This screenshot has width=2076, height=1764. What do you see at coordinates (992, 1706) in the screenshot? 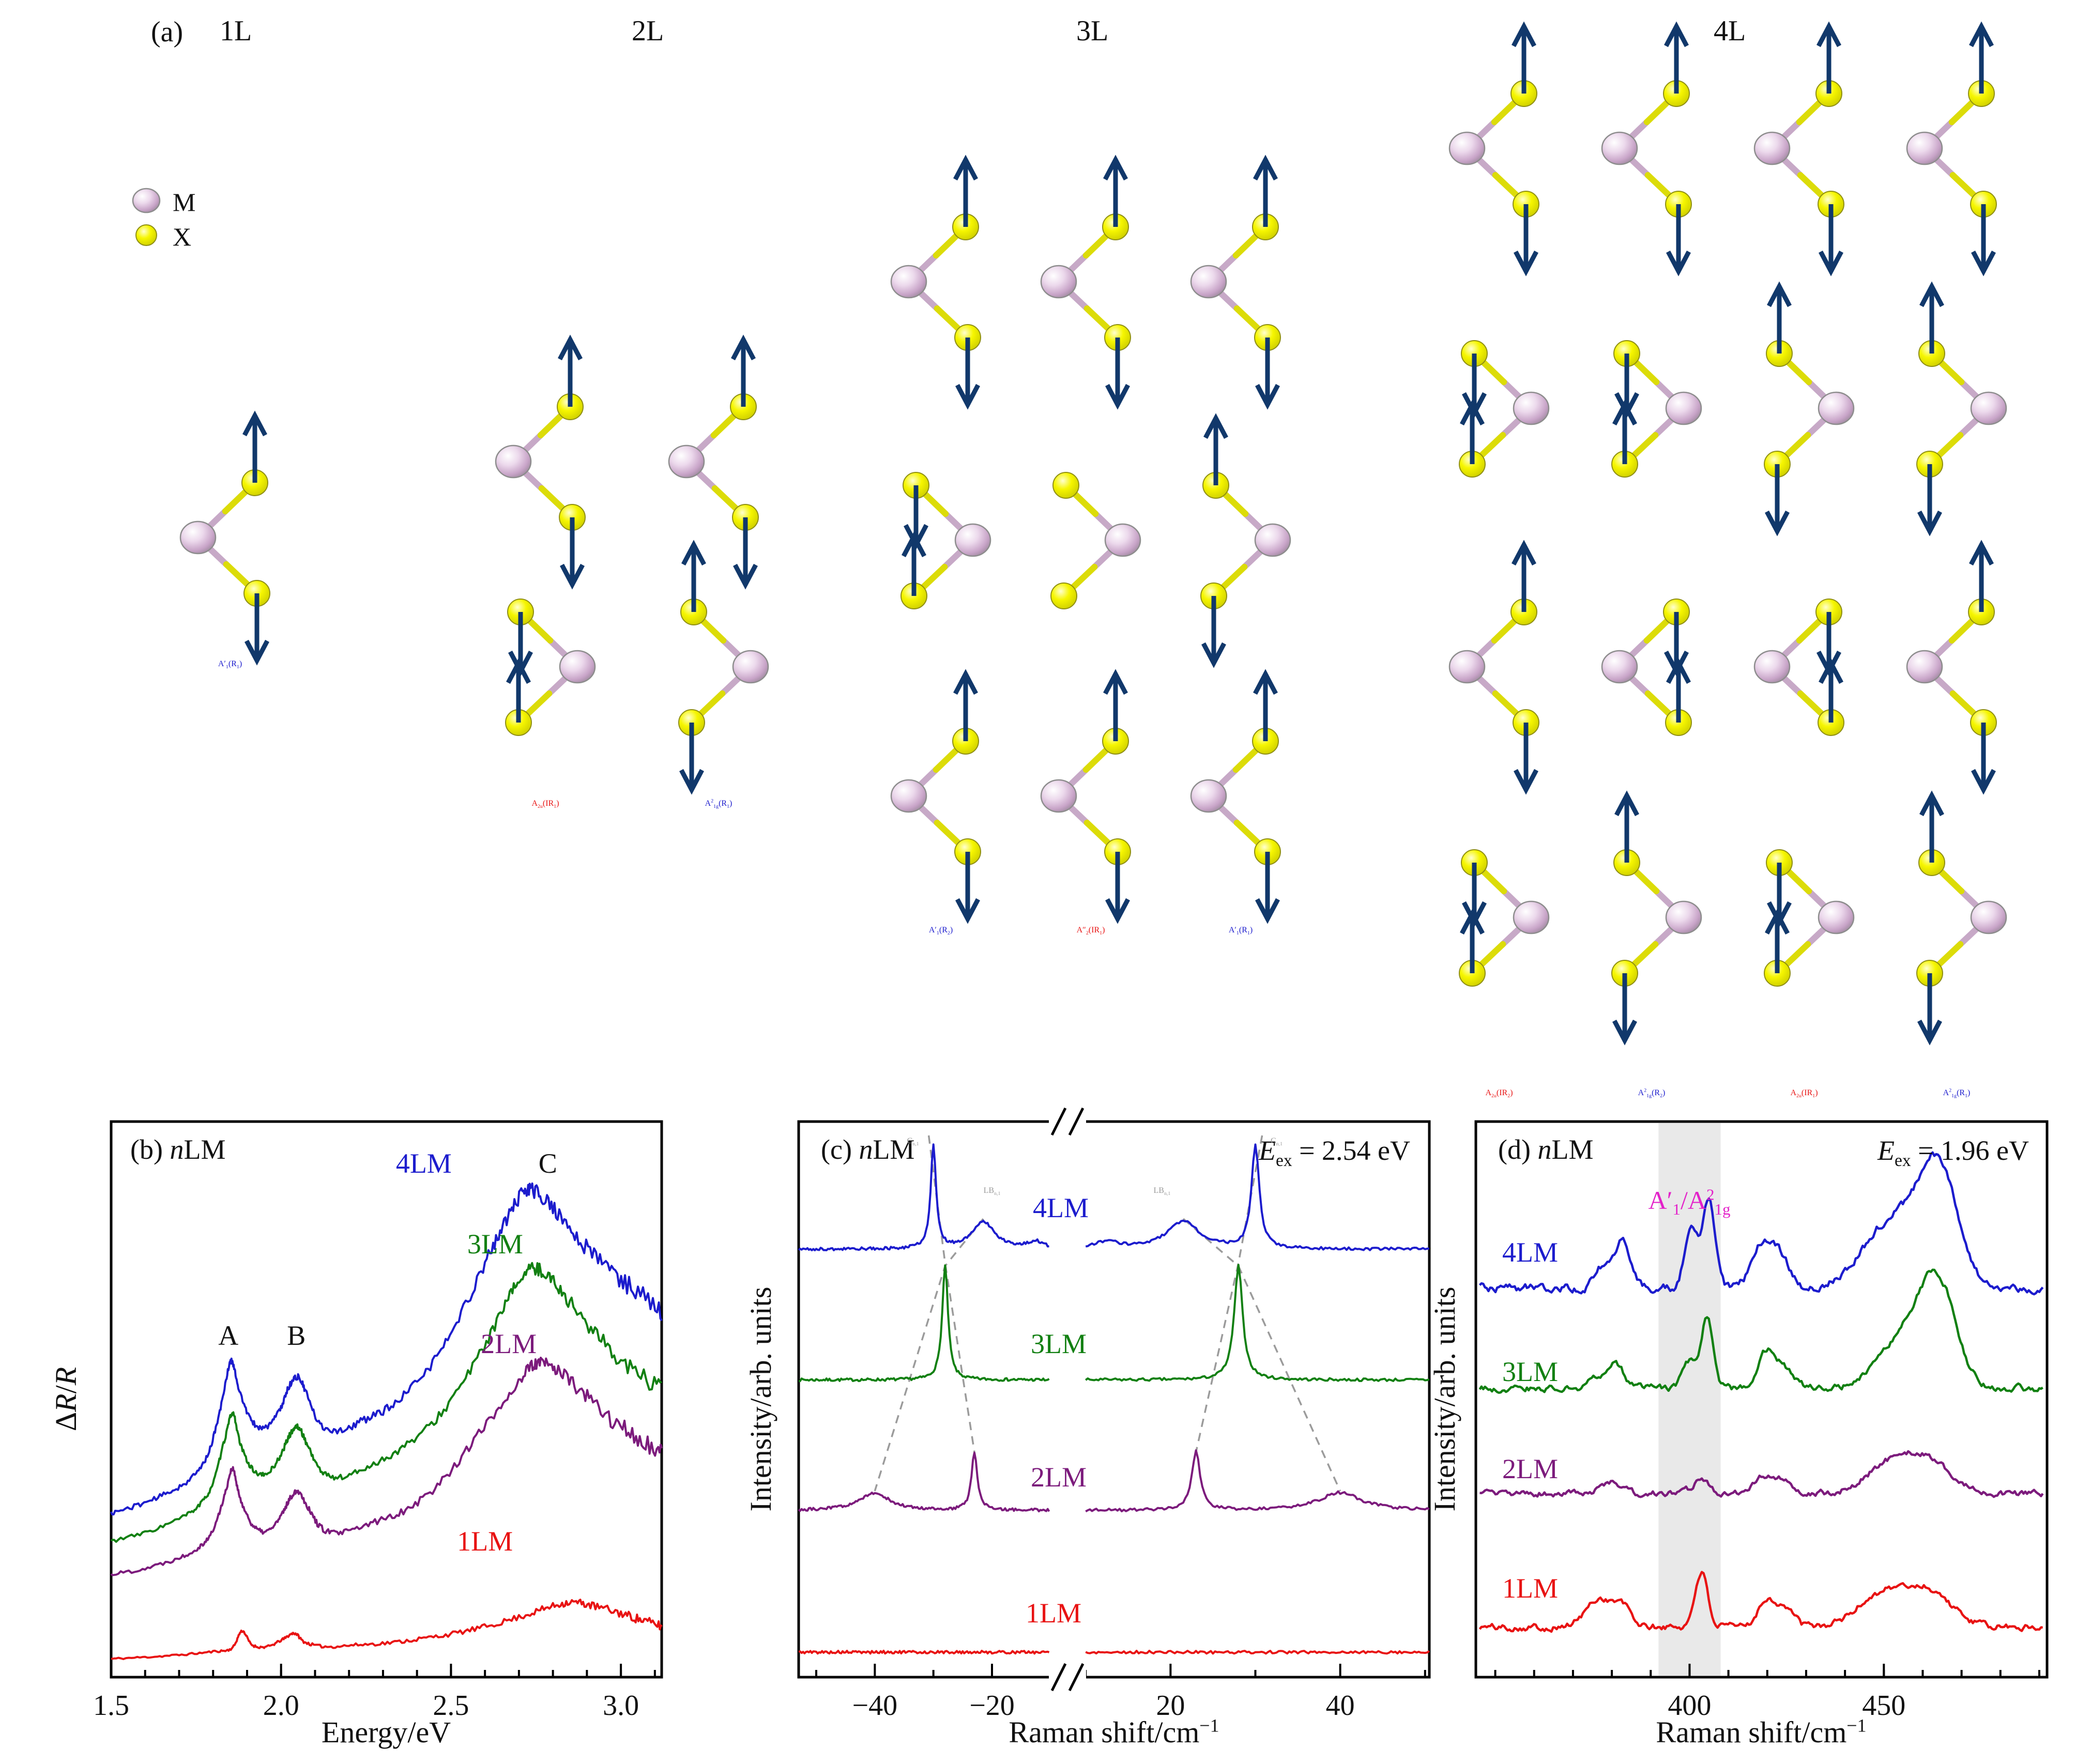
I see `x-tick-label: −20` at bounding box center [992, 1706].